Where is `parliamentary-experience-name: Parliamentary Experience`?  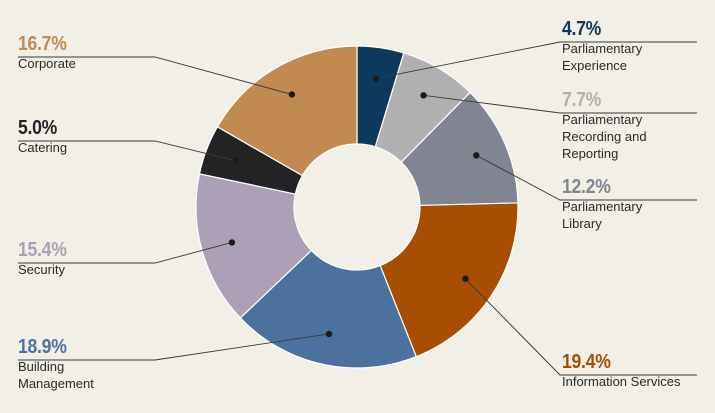
parliamentary-experience-name: Parliamentary Experience is located at coordinates (602, 57).